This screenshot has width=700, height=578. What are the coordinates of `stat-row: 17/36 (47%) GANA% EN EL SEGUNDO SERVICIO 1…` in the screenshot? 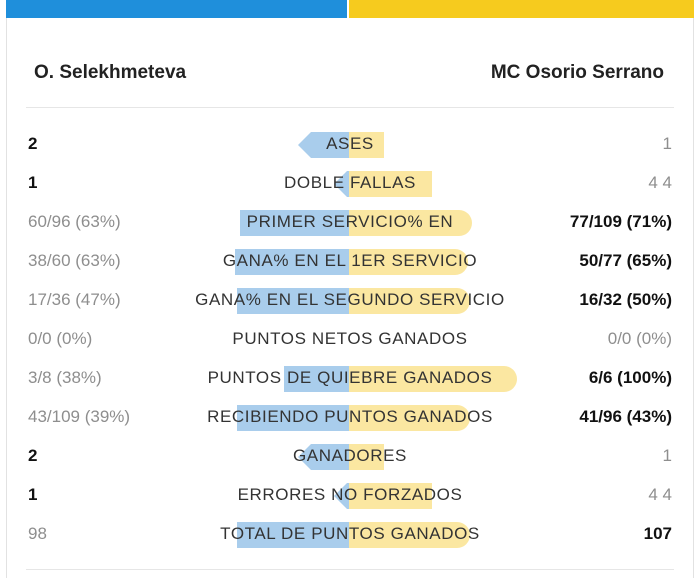 It's located at (350, 301).